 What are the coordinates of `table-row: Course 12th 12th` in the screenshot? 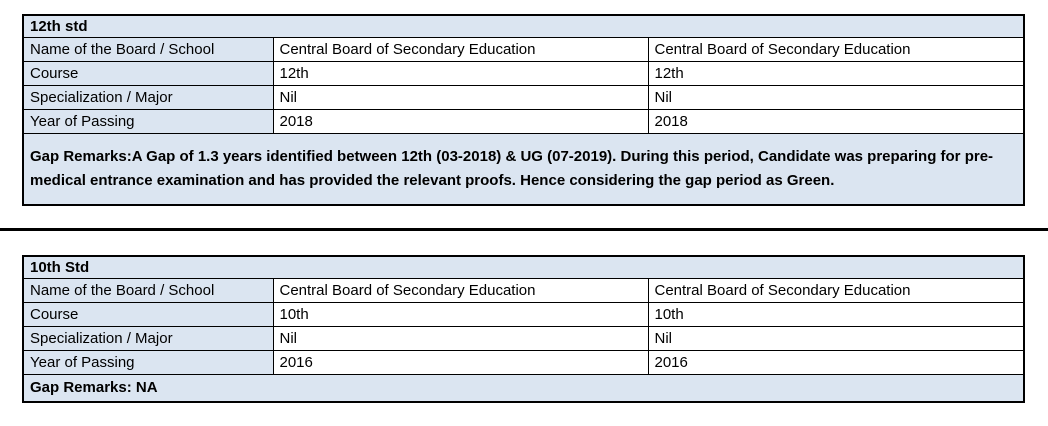 It's located at (523, 73).